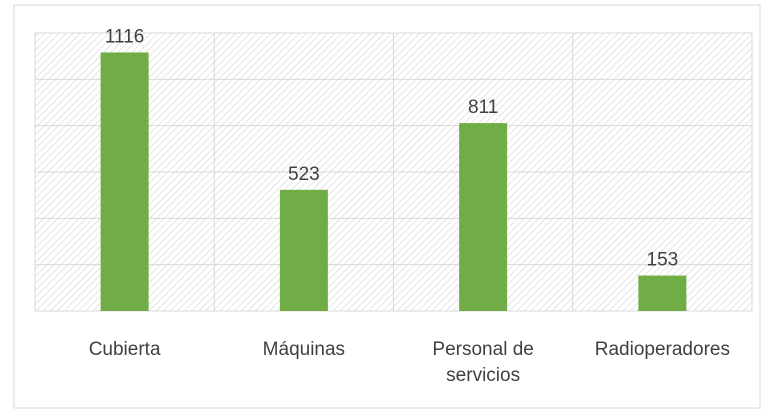 This screenshot has width=762, height=410. What do you see at coordinates (304, 349) in the screenshot?
I see `x-tick-label: Máquinas` at bounding box center [304, 349].